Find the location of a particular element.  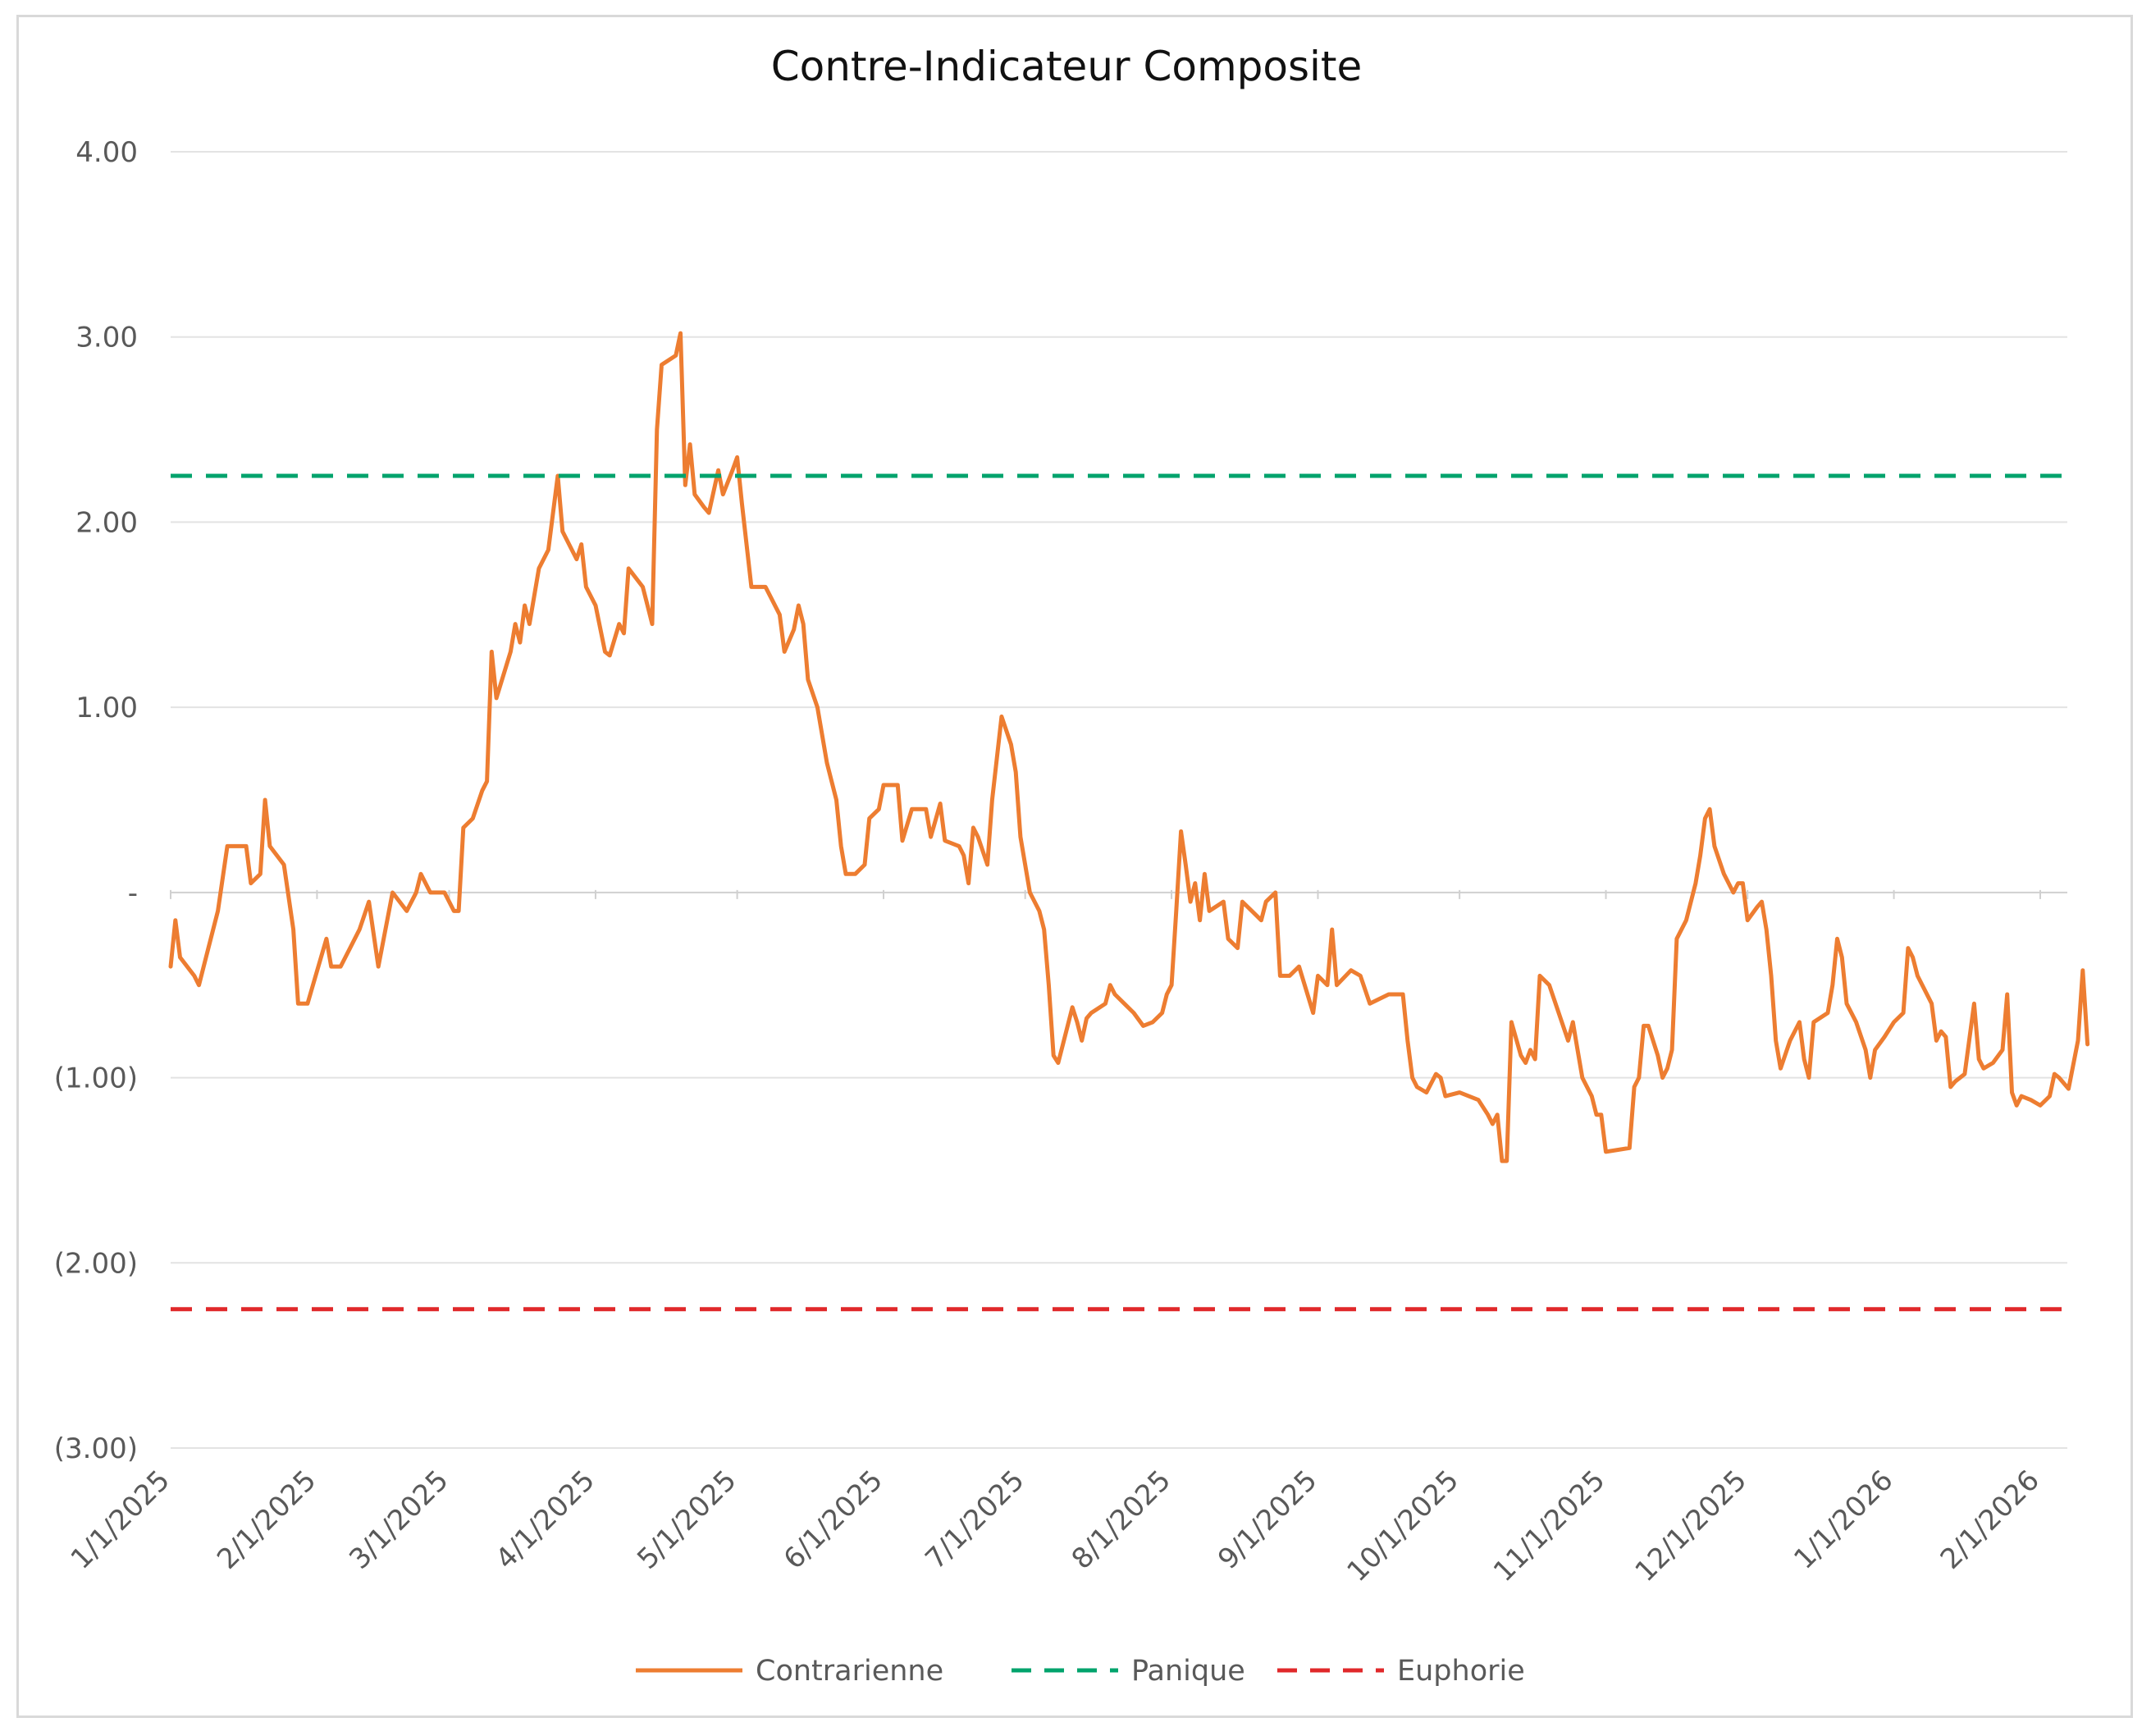

y-tick-label: 1.00 is located at coordinates (106, 708).